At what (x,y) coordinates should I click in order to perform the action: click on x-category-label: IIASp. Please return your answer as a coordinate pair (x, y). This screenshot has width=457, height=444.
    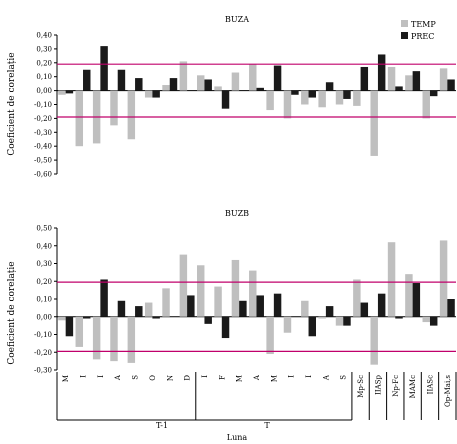
    Looking at the image, I should click on (378, 384).